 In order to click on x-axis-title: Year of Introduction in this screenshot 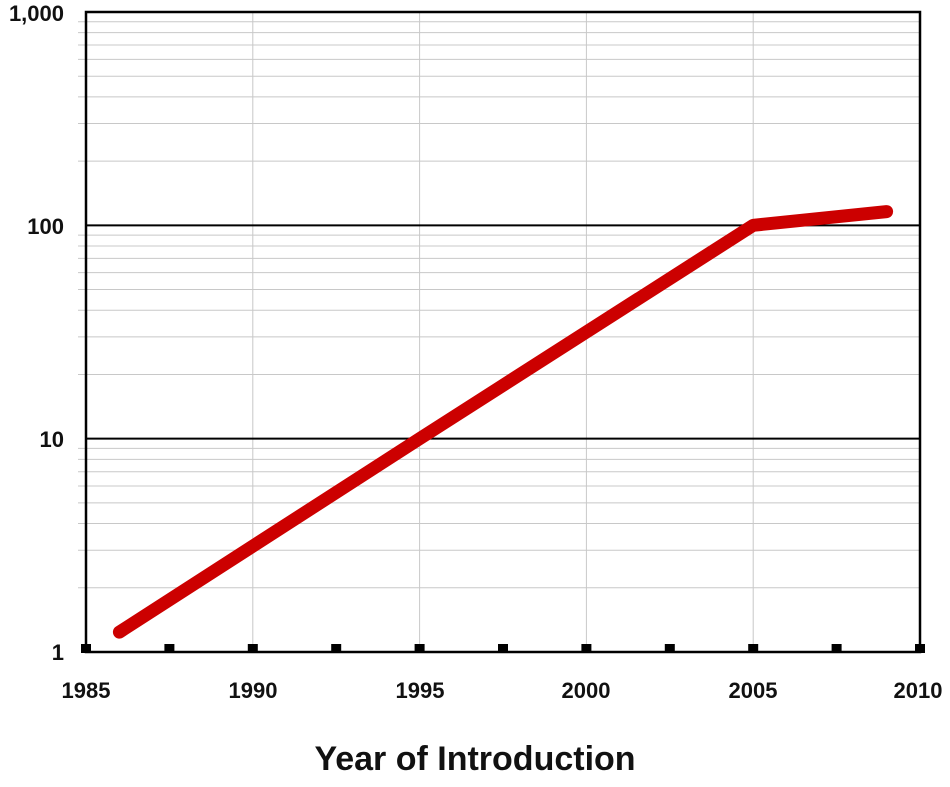, I will do `click(474, 759)`.